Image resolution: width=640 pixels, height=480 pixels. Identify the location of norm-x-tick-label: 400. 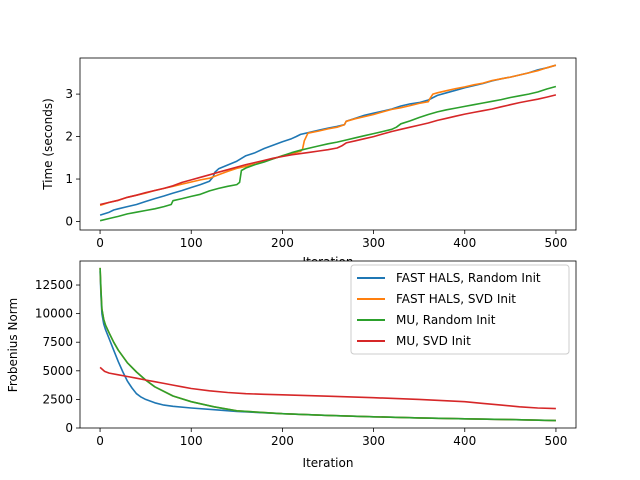
(464, 441).